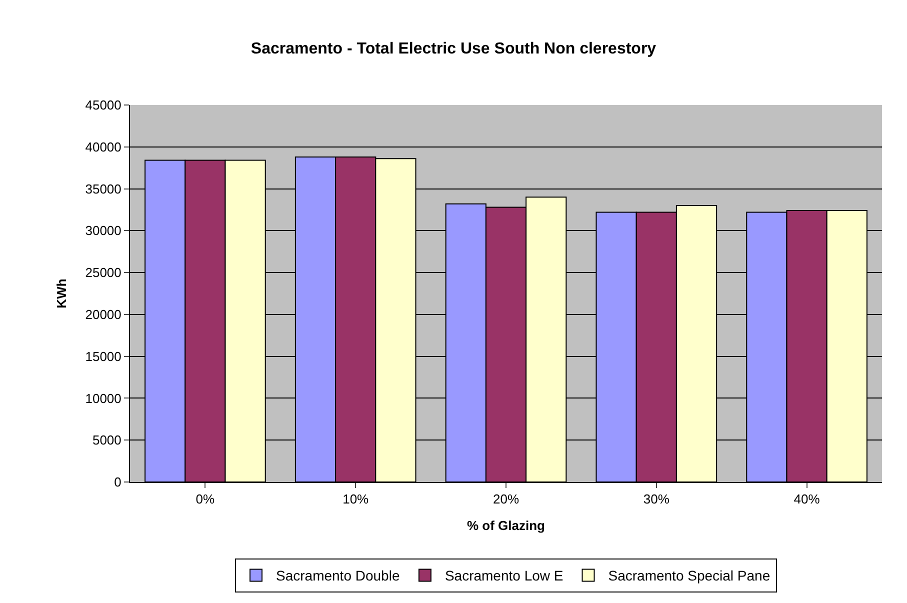 The width and height of the screenshot is (907, 603). I want to click on legend-label: Sacramento Special Pane, so click(689, 576).